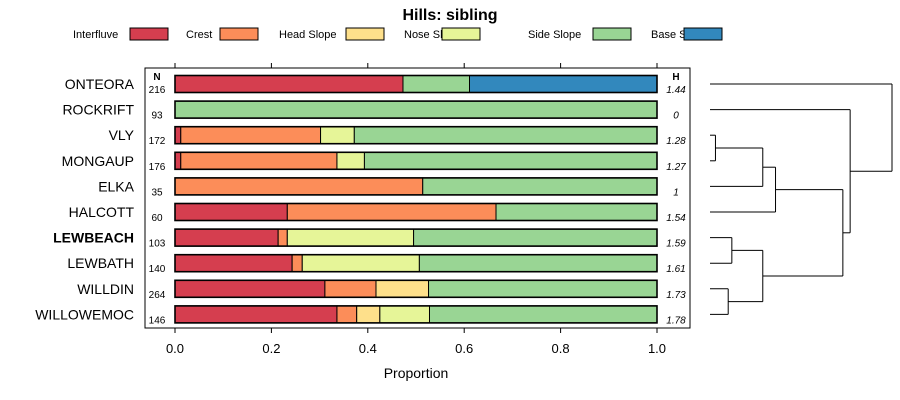  Describe the element at coordinates (350, 237) in the screenshot. I see `bar-segment-lewbeach-nose-slope` at that location.